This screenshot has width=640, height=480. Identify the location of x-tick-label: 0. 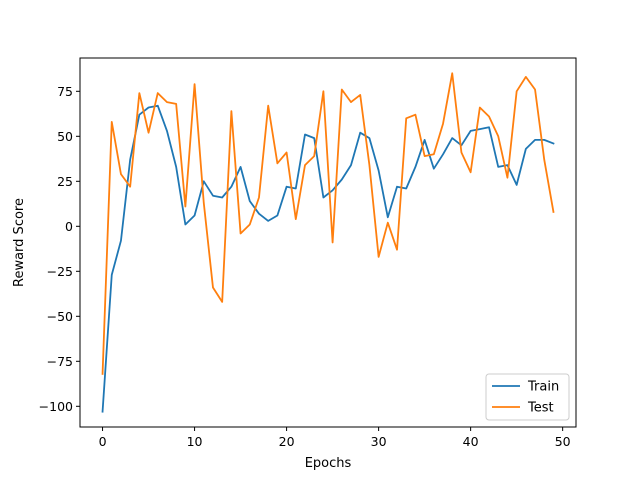
(103, 441).